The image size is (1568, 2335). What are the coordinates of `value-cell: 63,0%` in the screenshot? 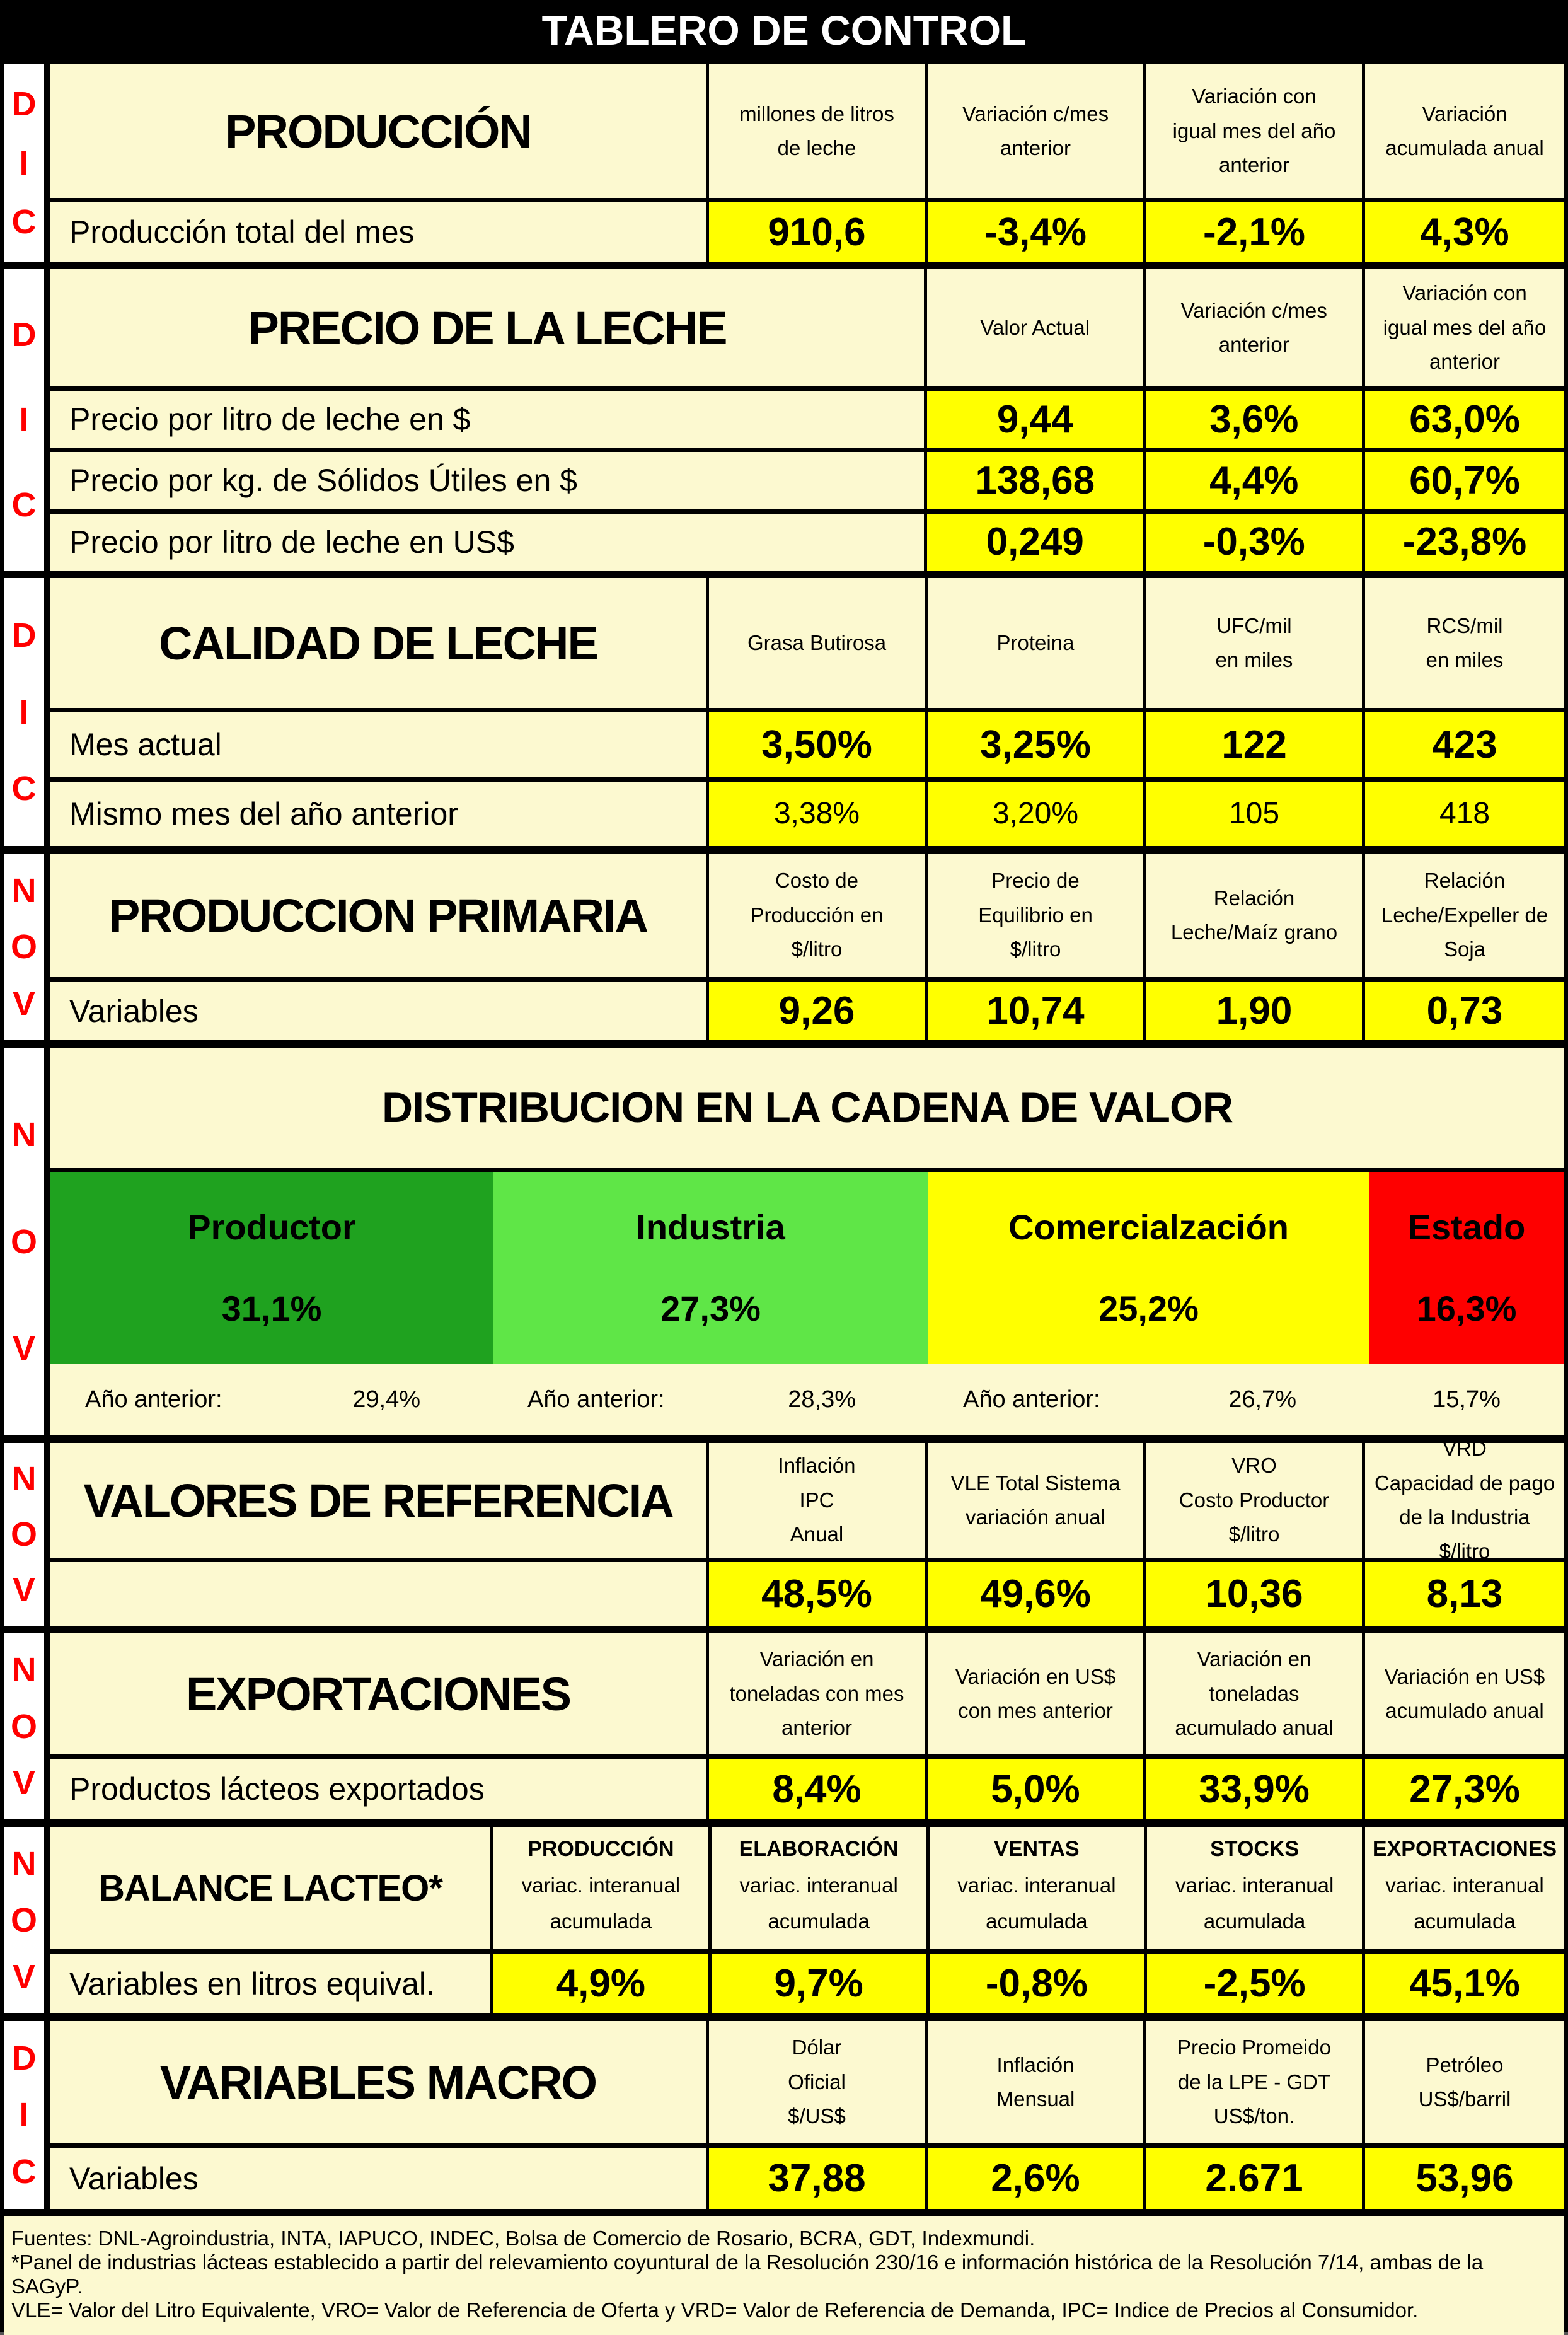 It's located at (1465, 419).